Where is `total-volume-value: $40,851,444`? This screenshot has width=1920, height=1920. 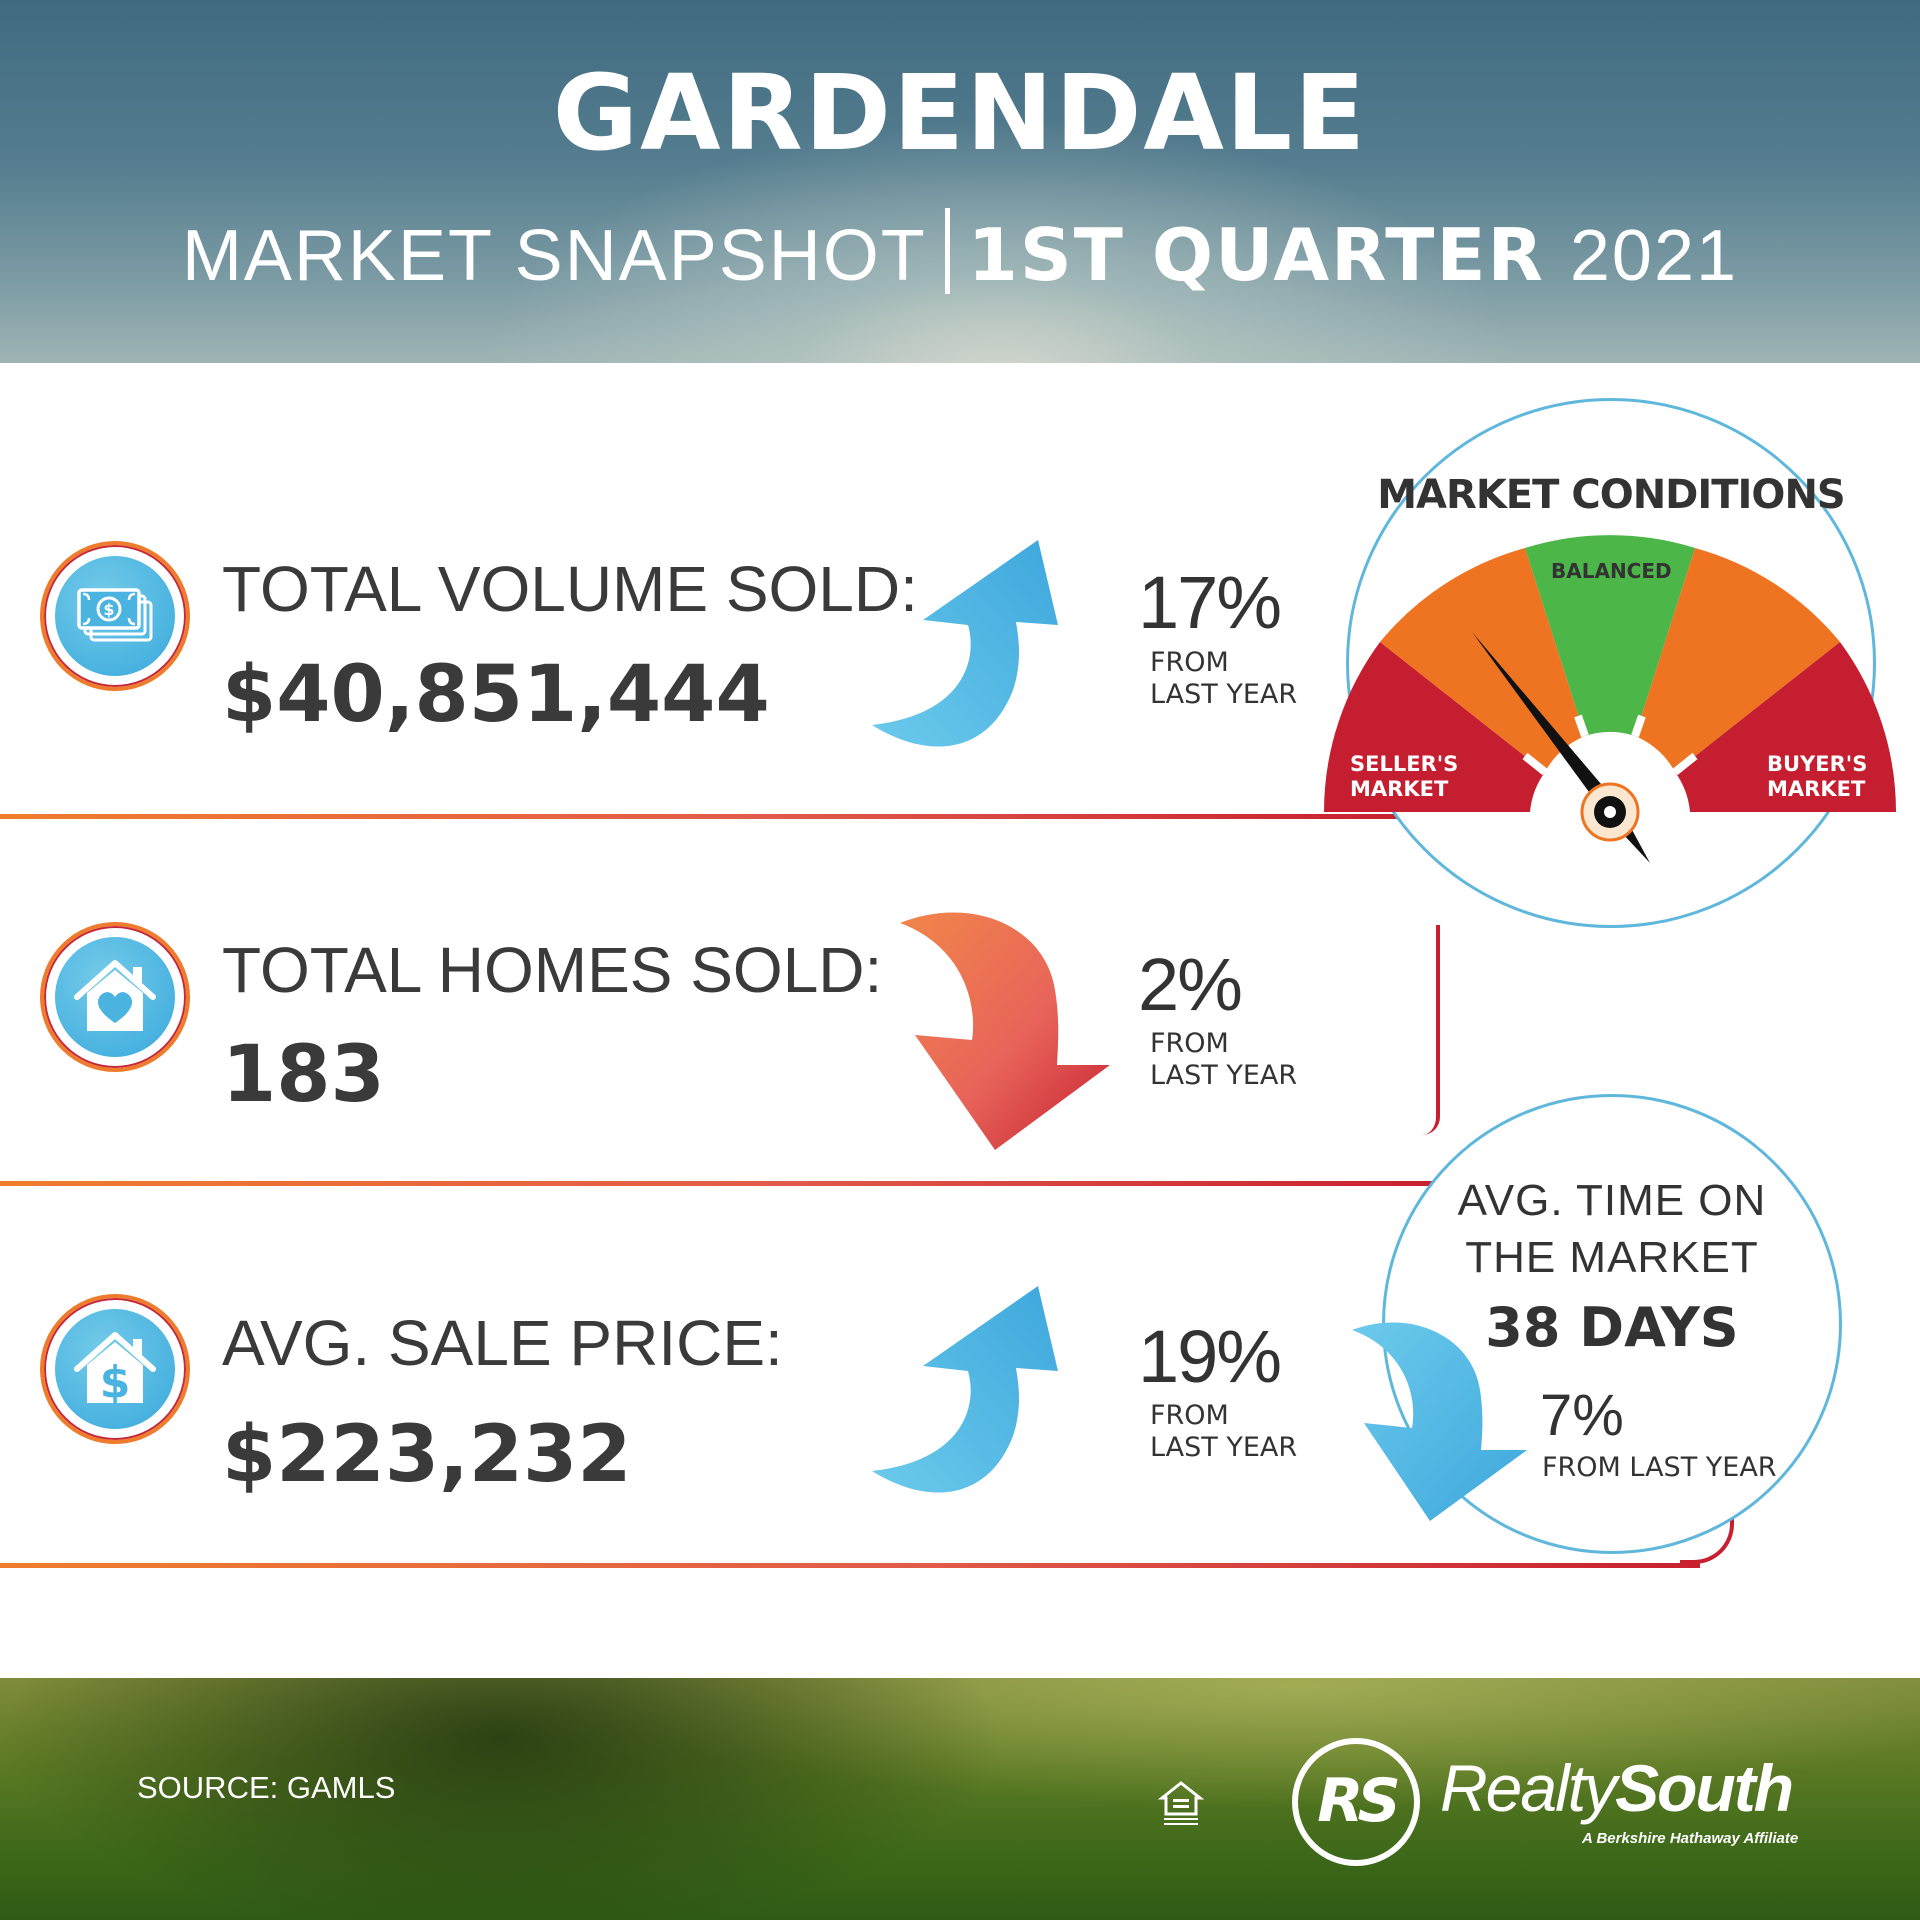
total-volume-value: $40,851,444 is located at coordinates (496, 695).